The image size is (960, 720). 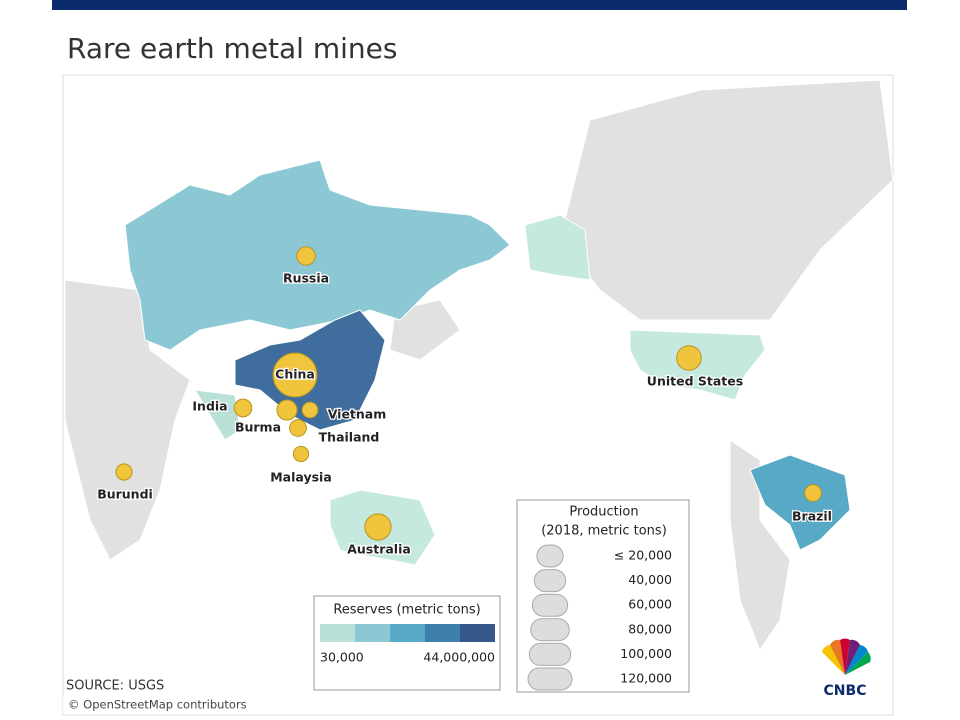 What do you see at coordinates (342, 657) in the screenshot?
I see `reserves-min: 30,000` at bounding box center [342, 657].